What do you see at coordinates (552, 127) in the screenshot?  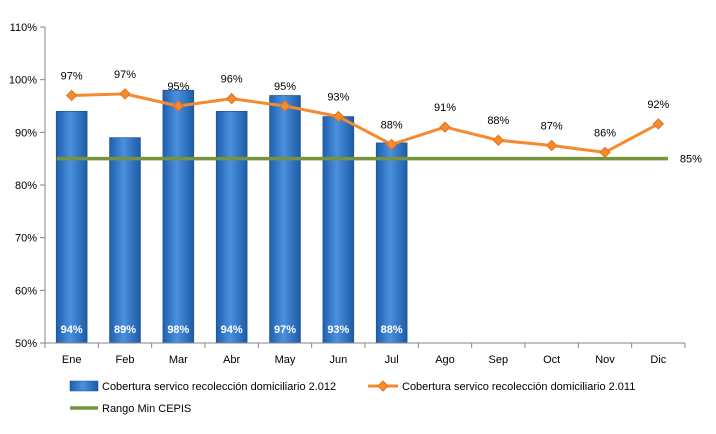 I see `line-data-label: 87%` at bounding box center [552, 127].